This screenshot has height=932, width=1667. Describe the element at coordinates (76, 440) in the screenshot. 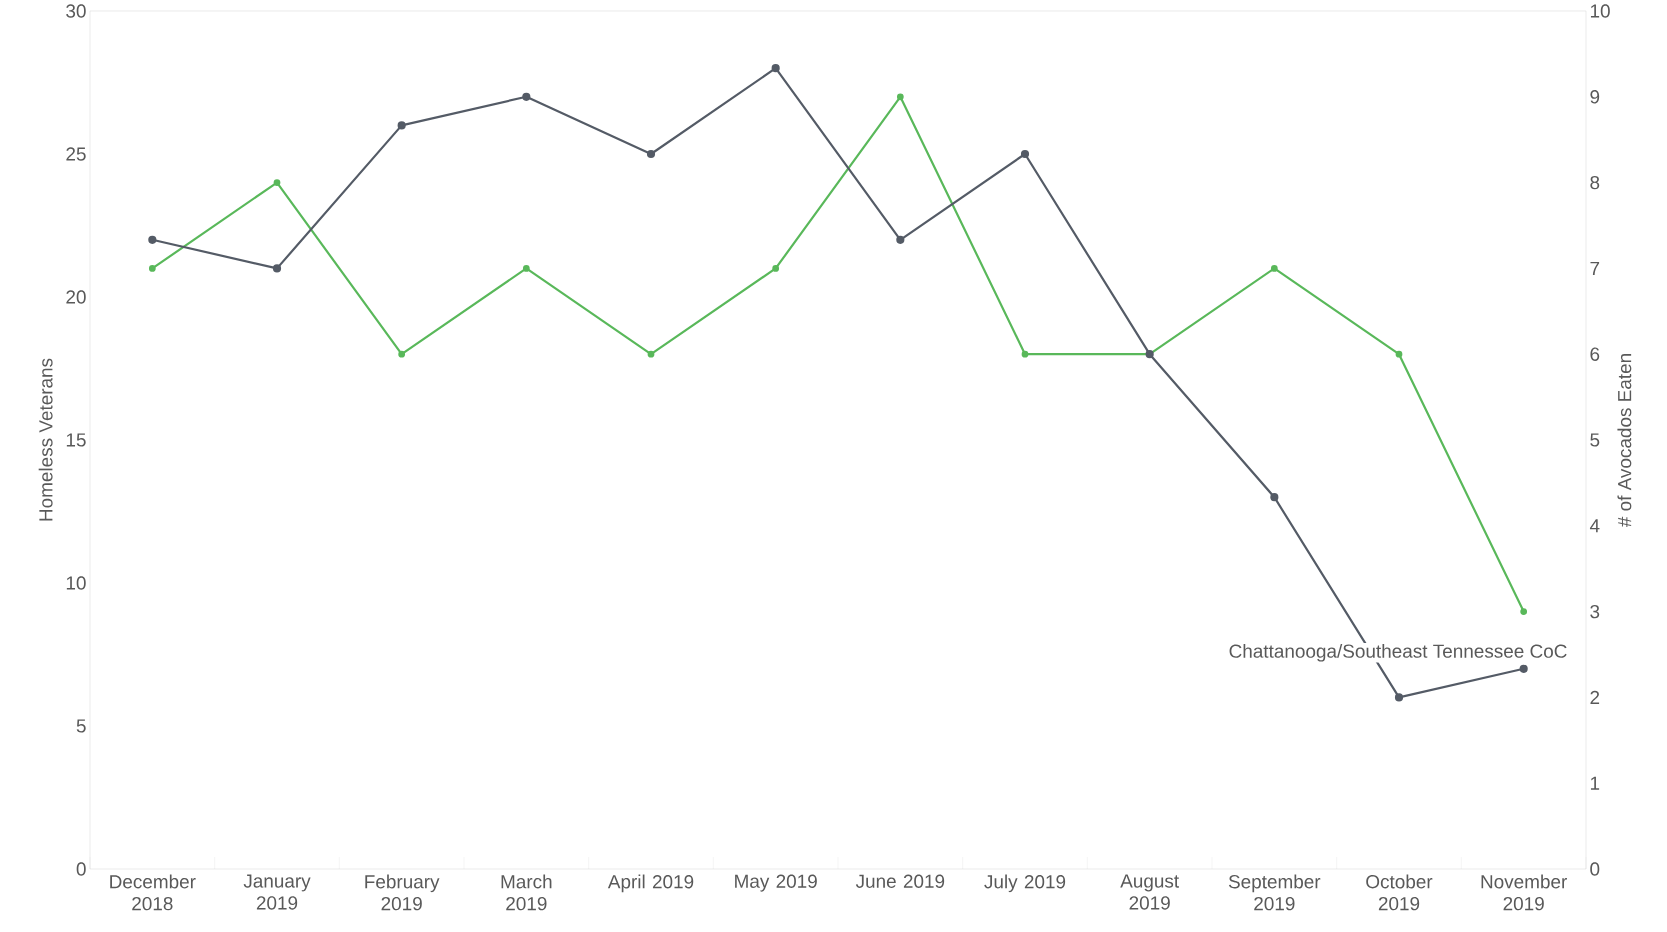

I see `y-tick-label: 15` at that location.